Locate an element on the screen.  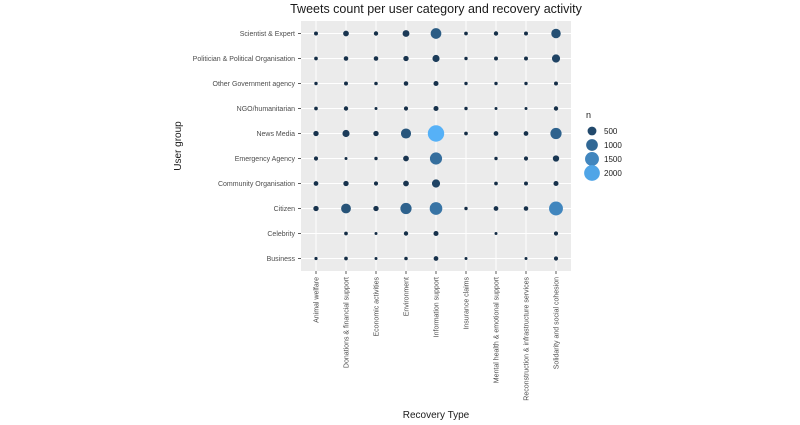
legend-label: 1000 is located at coordinates (613, 145).